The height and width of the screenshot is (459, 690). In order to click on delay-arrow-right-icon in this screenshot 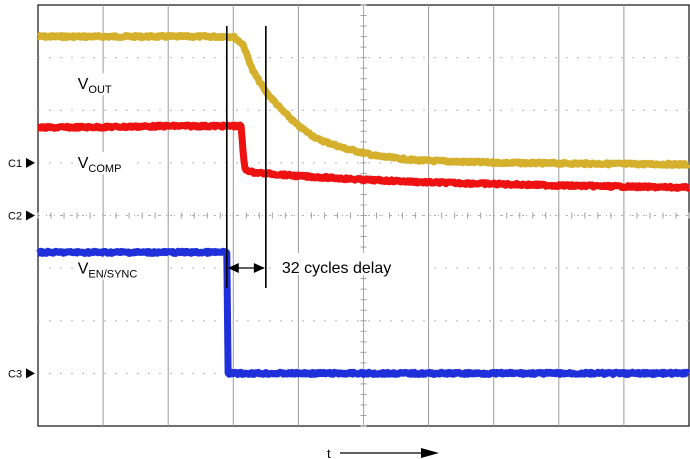, I will do `click(259, 268)`.